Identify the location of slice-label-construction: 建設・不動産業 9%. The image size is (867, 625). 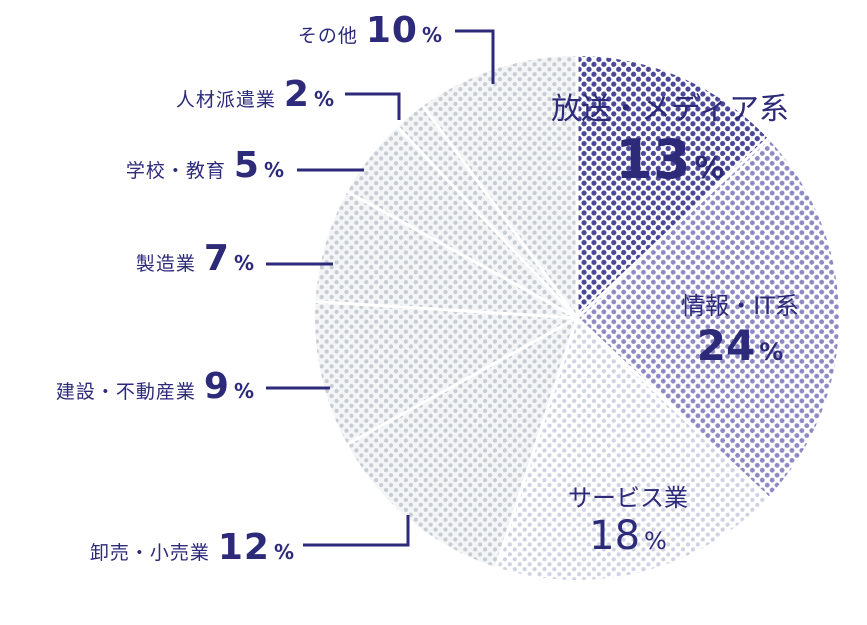
(155, 386).